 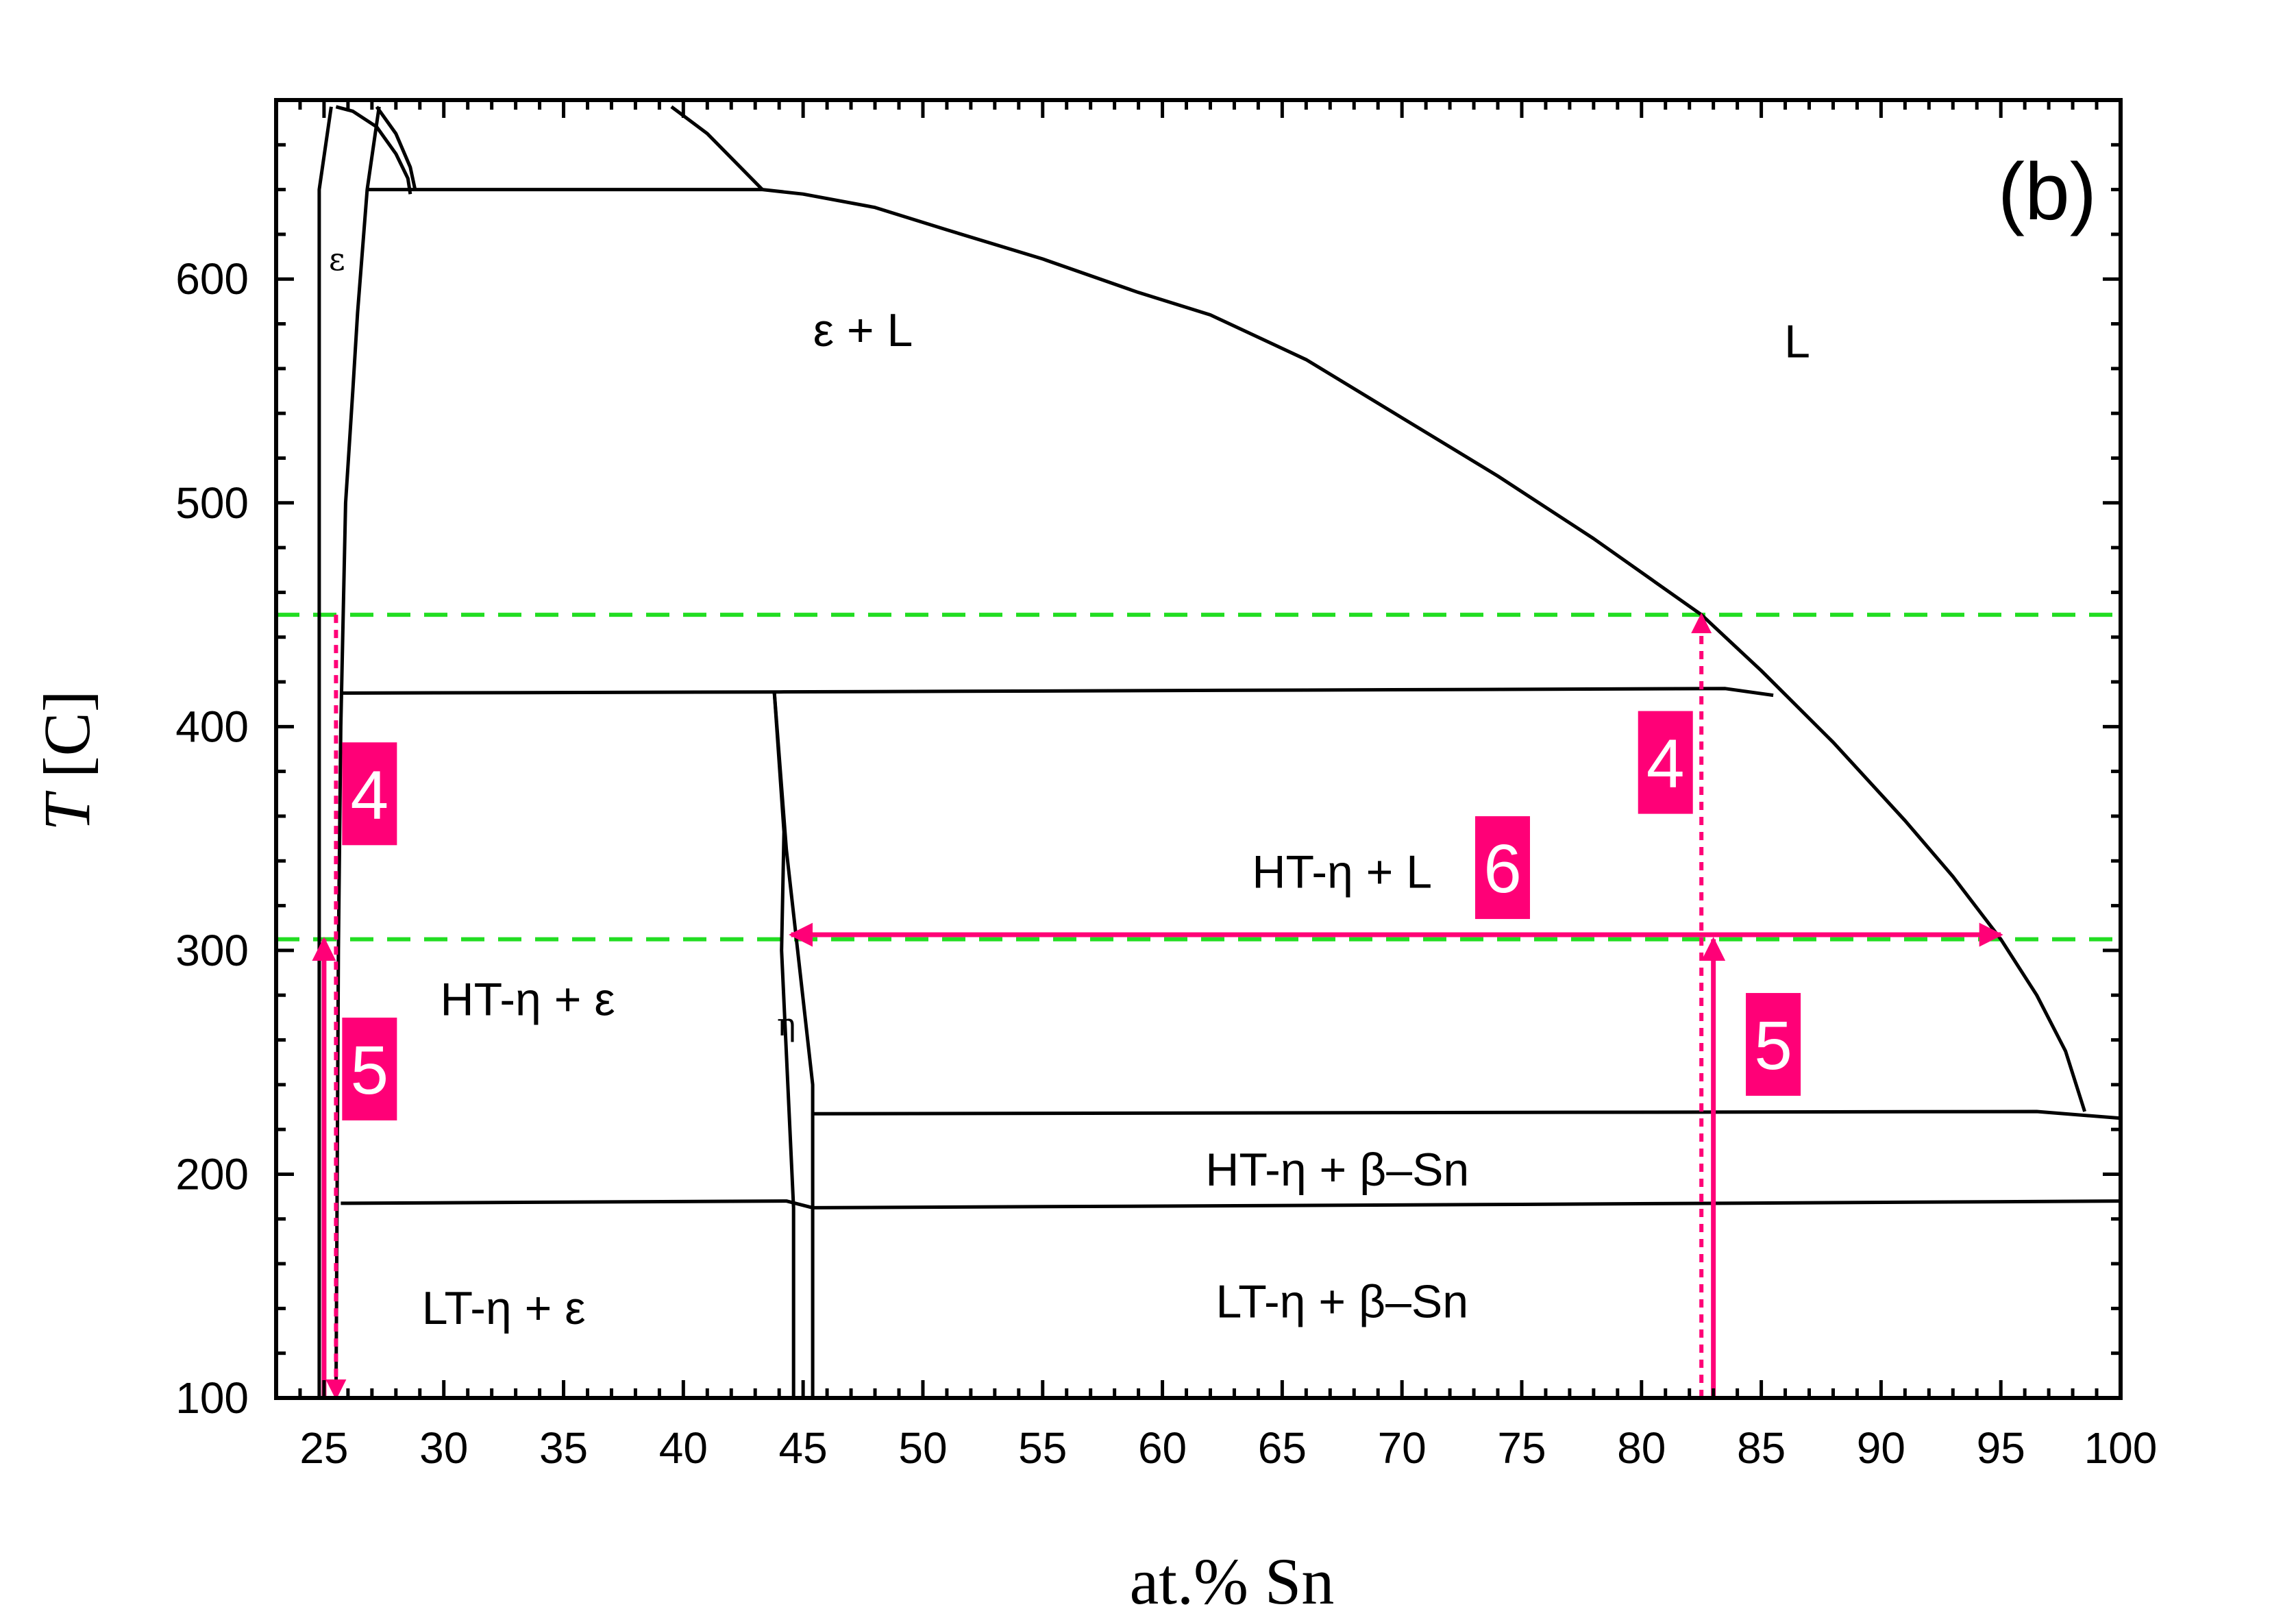 I want to click on x-tick-label: 65, so click(x=1282, y=1448).